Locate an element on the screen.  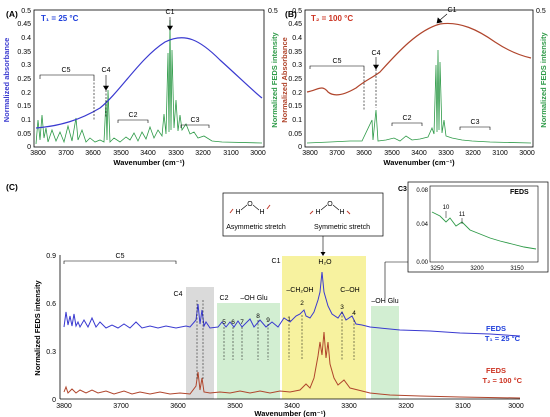
c-xlabel: Wavenumber (cm⁻¹) is located at coordinates (290, 413).